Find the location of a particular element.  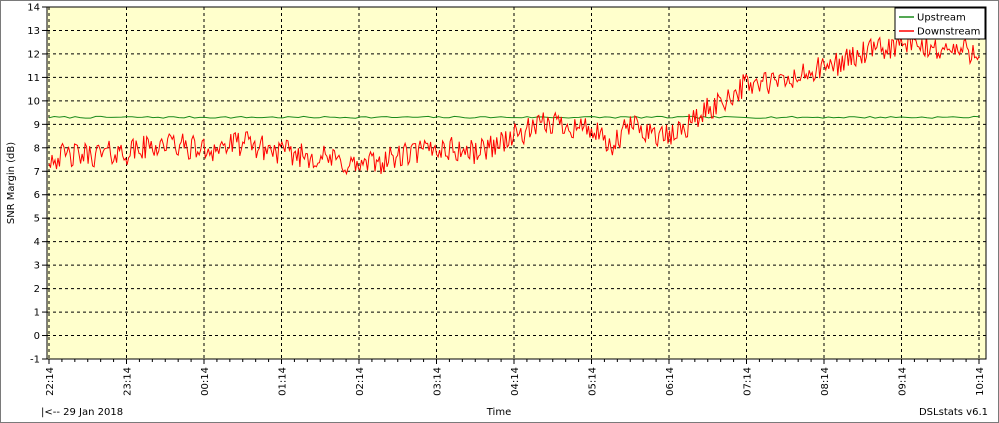

y-tick-label: 2 is located at coordinates (37, 289).